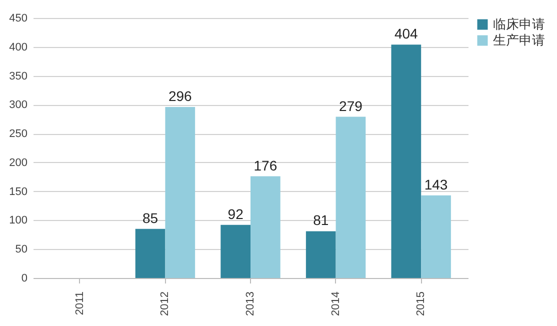  I want to click on data-label: 92, so click(236, 214).